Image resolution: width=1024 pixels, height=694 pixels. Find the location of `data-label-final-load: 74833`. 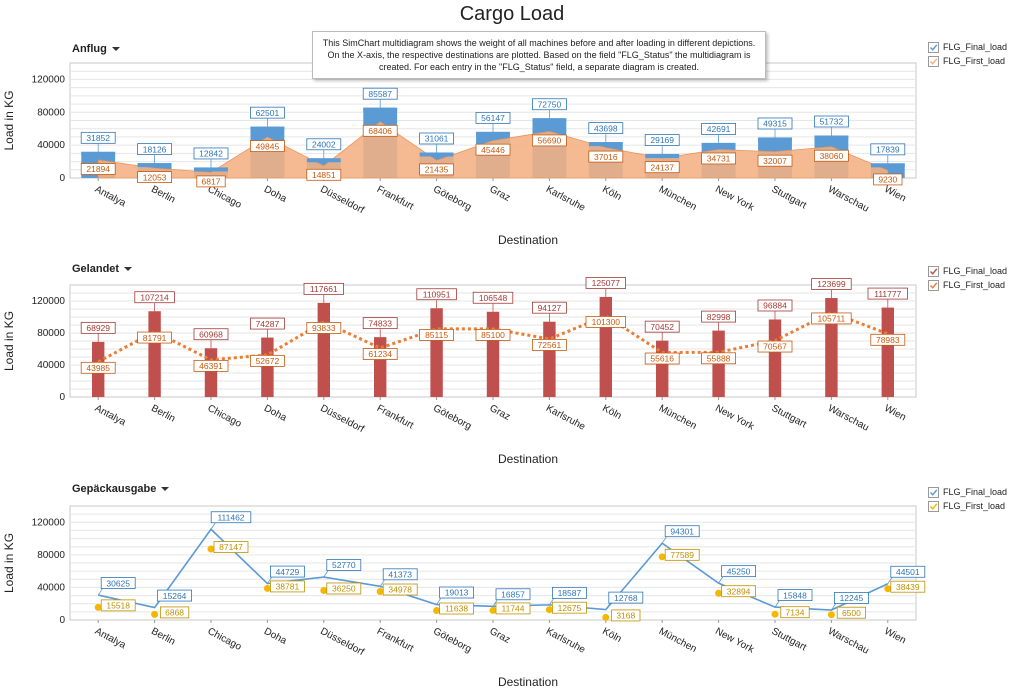

data-label-final-load: 74833 is located at coordinates (380, 323).